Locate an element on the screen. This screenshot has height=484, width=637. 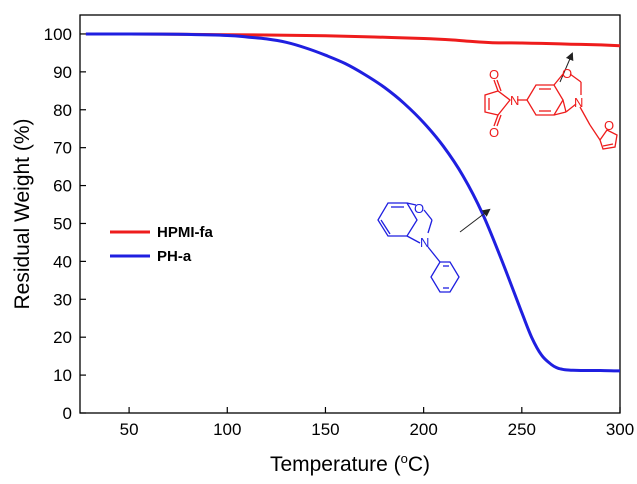
x-axis-title-tail: C) is located at coordinates (419, 464).